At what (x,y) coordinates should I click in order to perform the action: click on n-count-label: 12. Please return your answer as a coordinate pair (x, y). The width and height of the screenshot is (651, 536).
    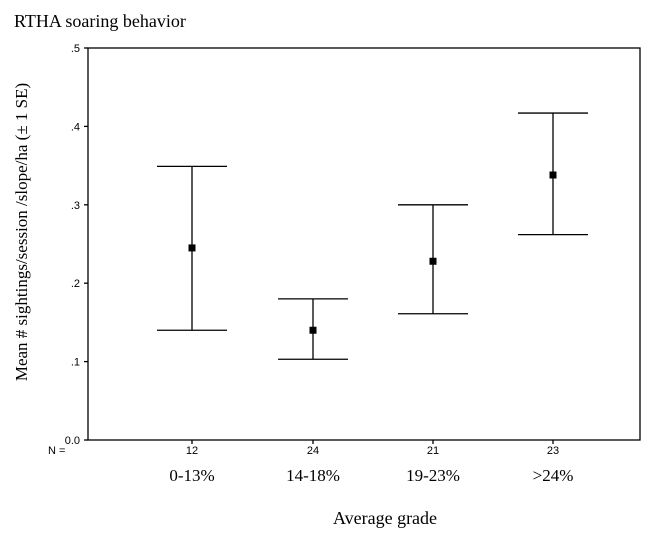
    Looking at the image, I should click on (192, 451).